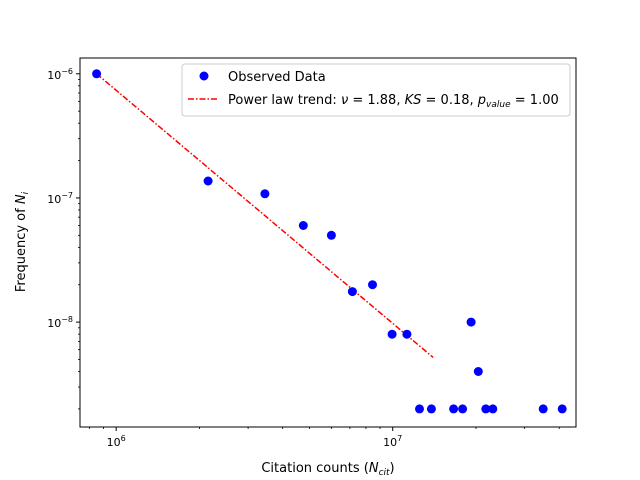 This screenshot has width=640, height=480. Describe the element at coordinates (63, 238) in the screenshot. I see `y-axis: 10⁻⁸ 10⁻⁷ 10⁻⁶` at that location.